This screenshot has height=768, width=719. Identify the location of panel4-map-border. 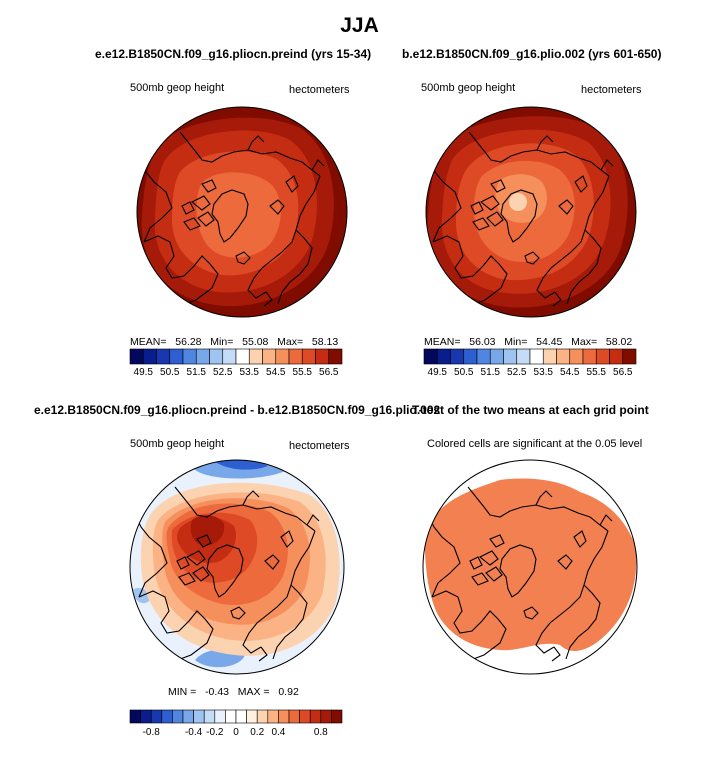
(530, 567).